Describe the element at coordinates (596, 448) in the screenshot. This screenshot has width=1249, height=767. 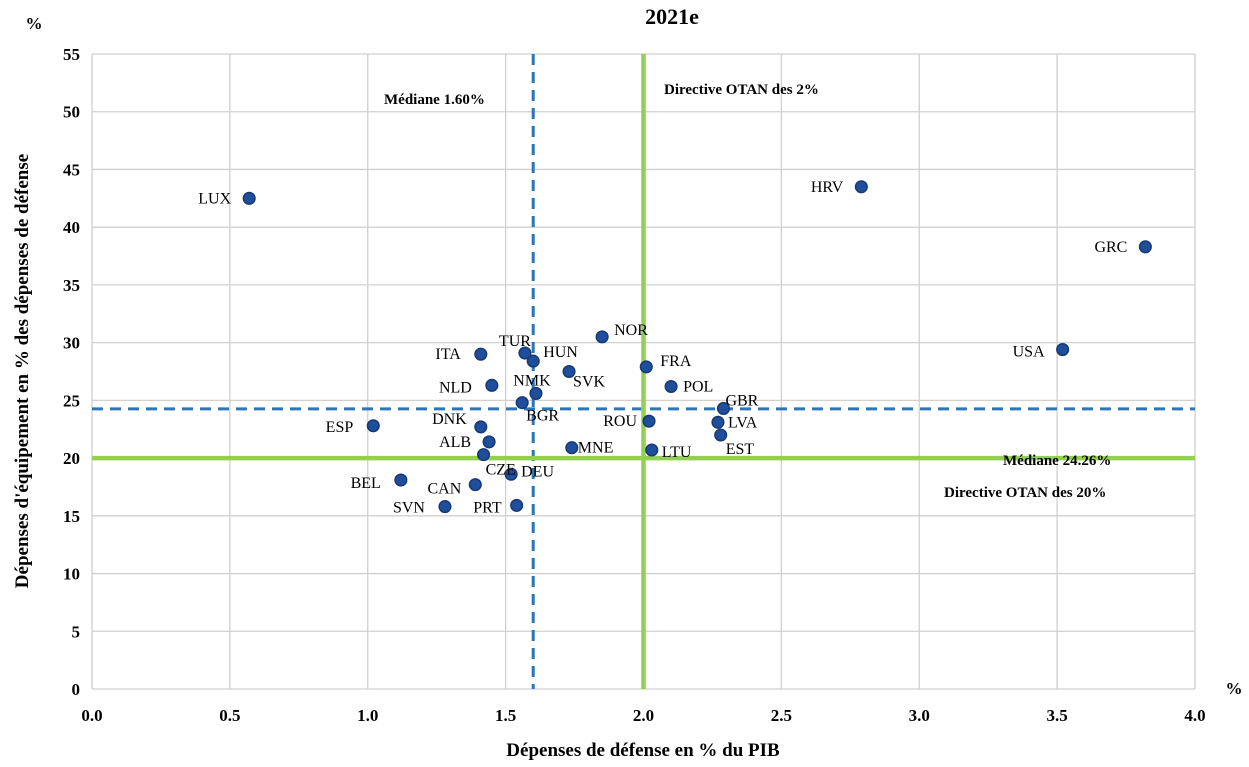
I see `point-label: MNE` at that location.